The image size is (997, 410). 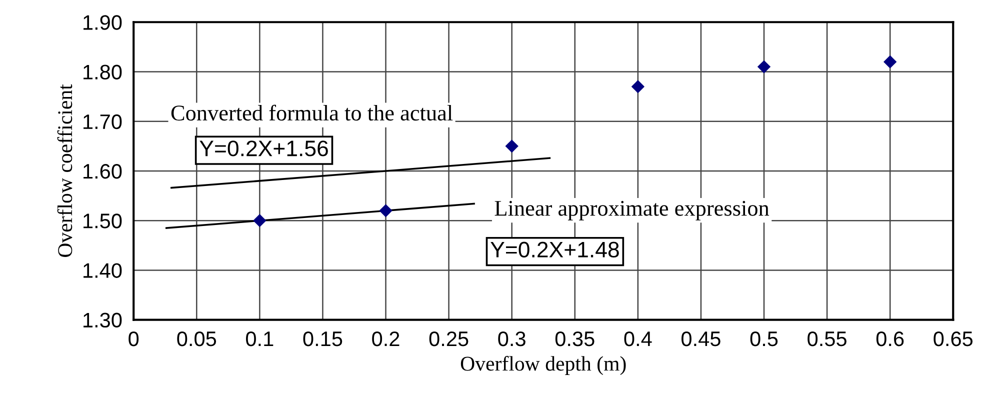 I want to click on y-tick-label: 1.90, so click(x=103, y=22).